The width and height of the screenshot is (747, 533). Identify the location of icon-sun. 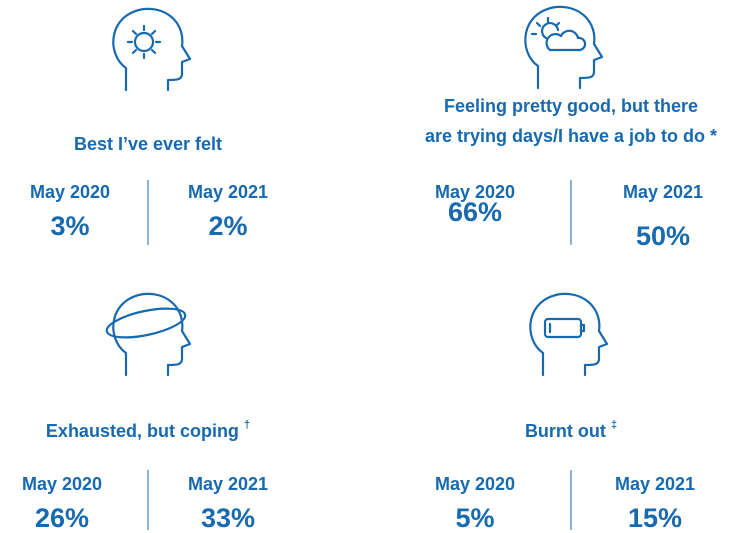
(152, 49).